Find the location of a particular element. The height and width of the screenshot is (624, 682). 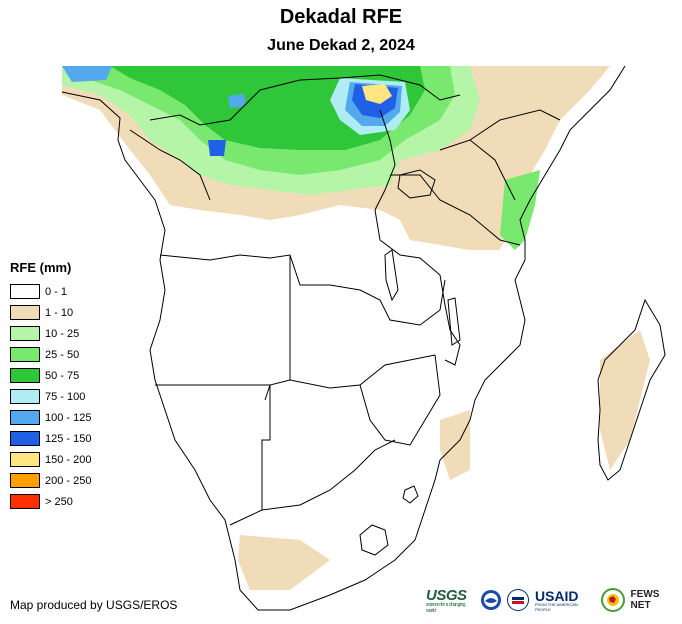

noaa-logo-icon is located at coordinates (491, 600).